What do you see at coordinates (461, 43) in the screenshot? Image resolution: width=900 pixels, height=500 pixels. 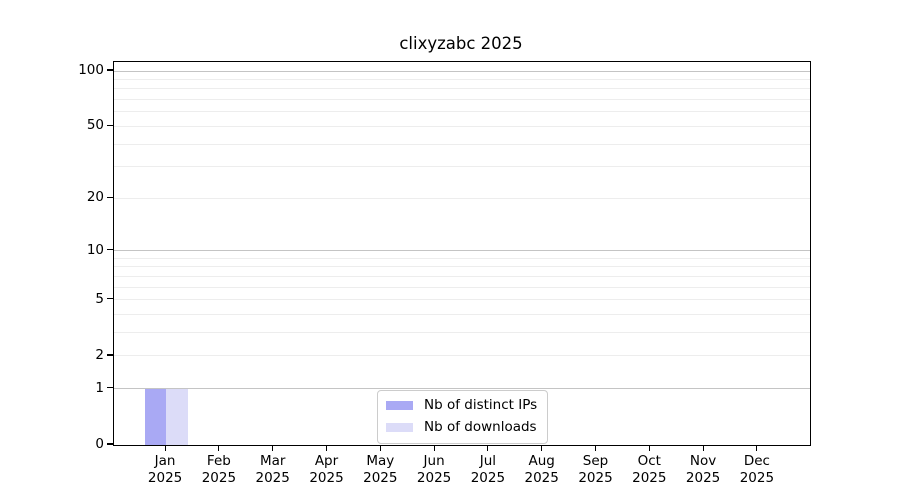 I see `chart-title: clixyzabc 2025` at bounding box center [461, 43].